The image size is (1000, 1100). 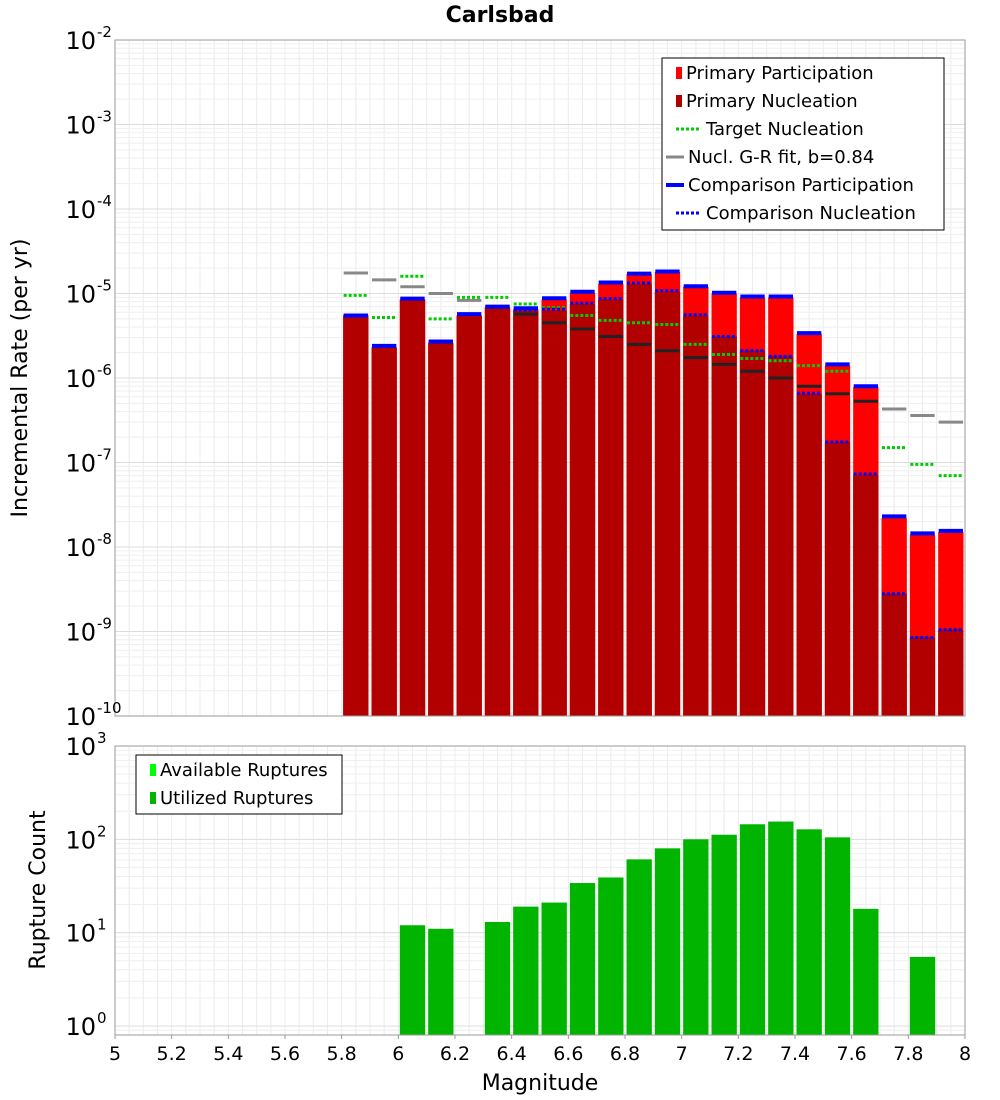 What do you see at coordinates (285, 1054) in the screenshot?
I see `x-tick-label: 5.6` at bounding box center [285, 1054].